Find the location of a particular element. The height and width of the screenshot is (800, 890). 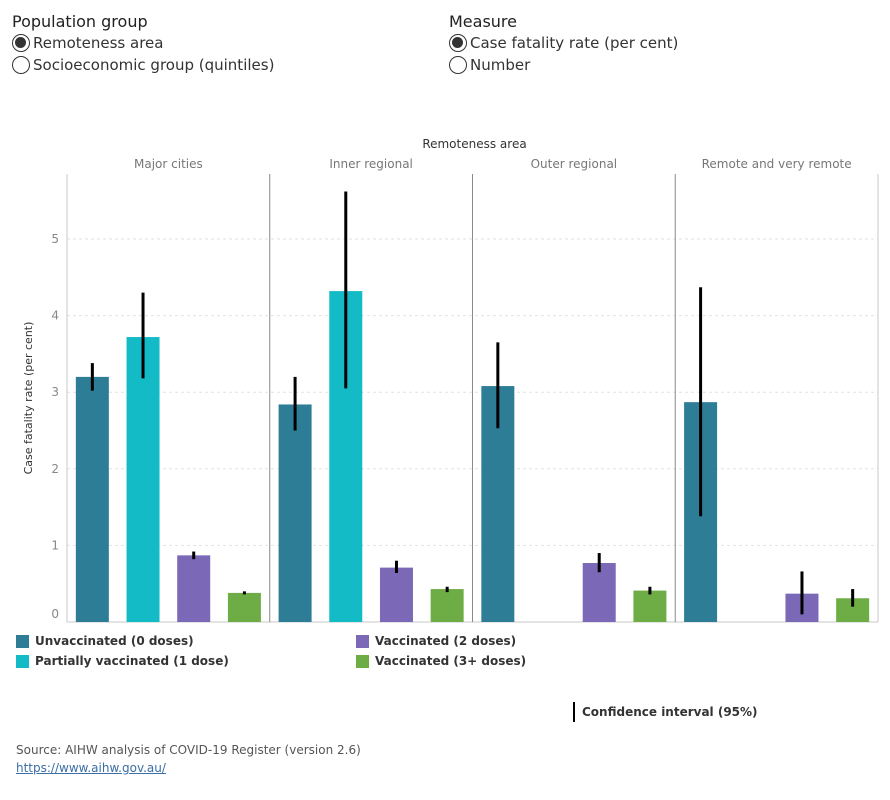

legend-item-vaccinated-2: Vaccinated (2 doses) is located at coordinates (441, 641).